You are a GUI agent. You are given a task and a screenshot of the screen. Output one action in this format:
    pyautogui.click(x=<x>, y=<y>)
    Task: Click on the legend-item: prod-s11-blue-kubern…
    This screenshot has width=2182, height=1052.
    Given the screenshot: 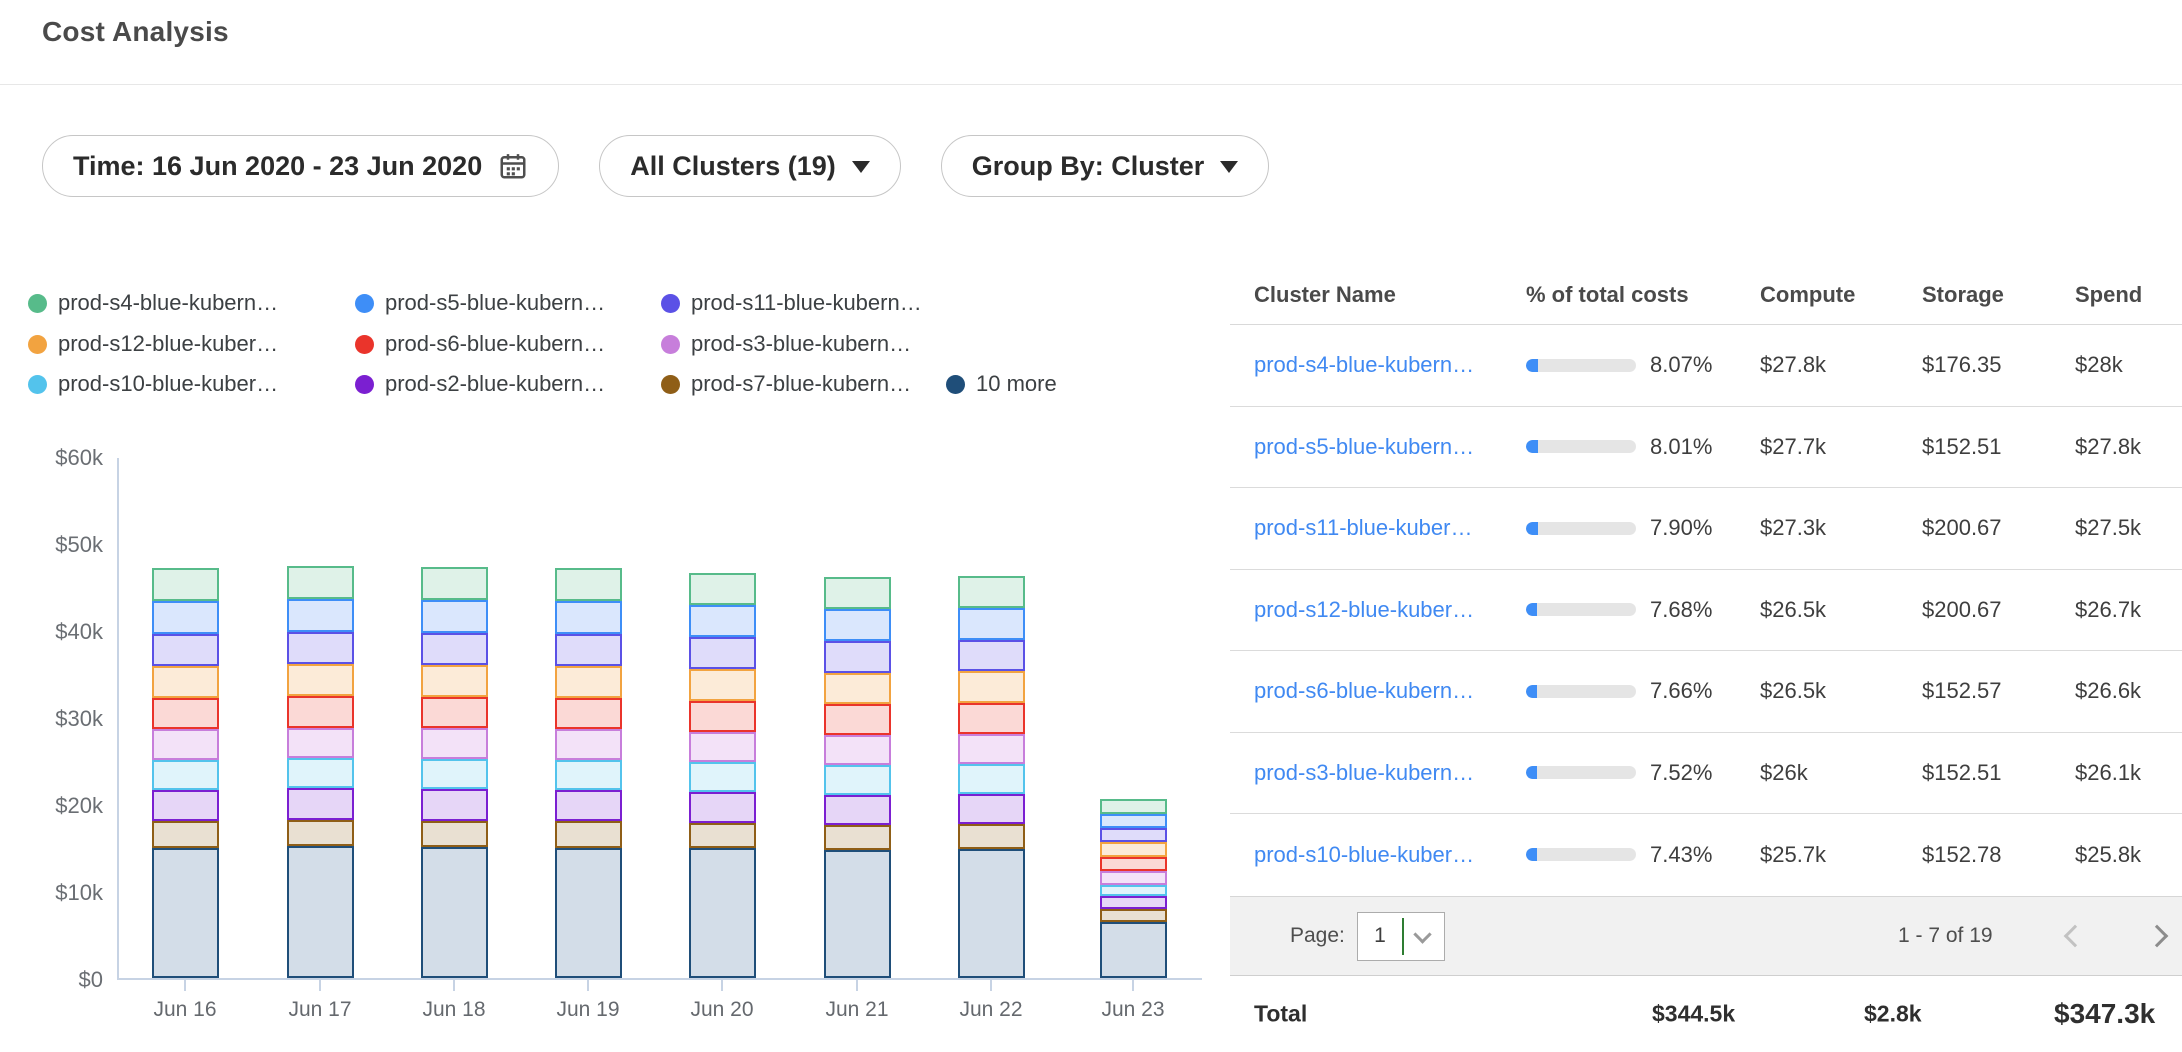 What is the action you would take?
    pyautogui.click(x=791, y=303)
    